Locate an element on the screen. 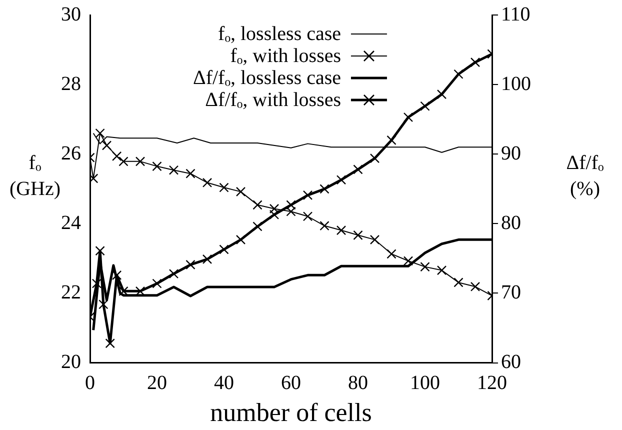 Image resolution: width=622 pixels, height=430 pixels. y-axis-title: fₒ (GHz) is located at coordinates (35, 176).